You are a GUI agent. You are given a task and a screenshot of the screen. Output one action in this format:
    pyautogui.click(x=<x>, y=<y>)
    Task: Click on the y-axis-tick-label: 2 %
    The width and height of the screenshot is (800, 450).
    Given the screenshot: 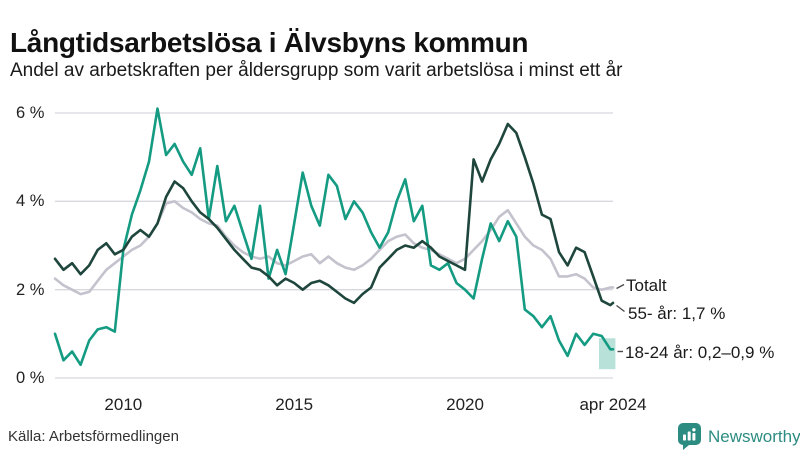 What is the action you would take?
    pyautogui.click(x=30, y=289)
    